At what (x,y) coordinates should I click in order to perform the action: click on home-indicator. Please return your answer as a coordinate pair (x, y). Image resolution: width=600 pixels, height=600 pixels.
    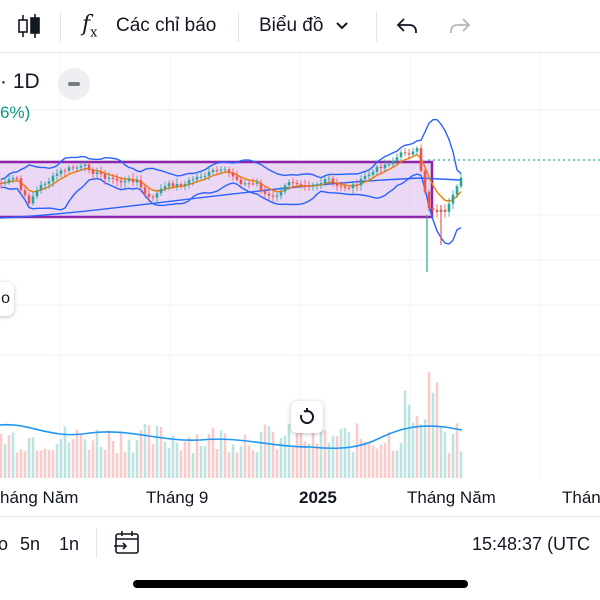
    Looking at the image, I should click on (300, 584).